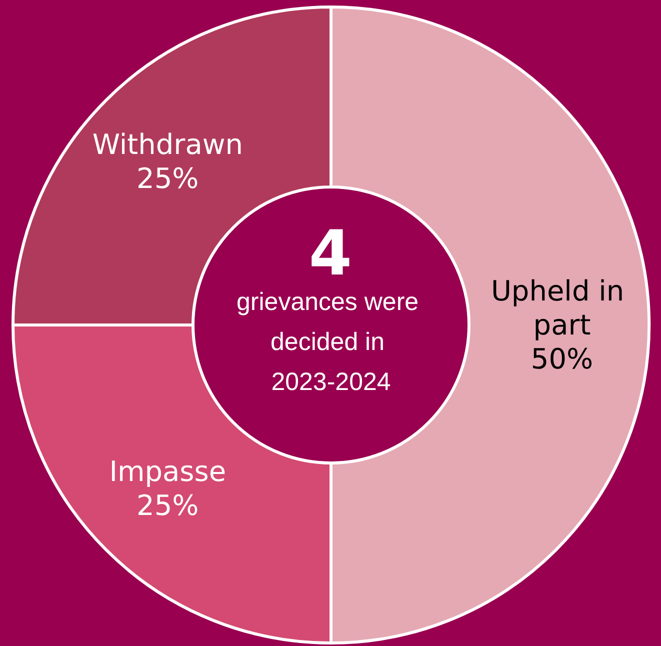 This screenshot has height=646, width=661. I want to click on slice-label: Impasse, so click(167, 471).